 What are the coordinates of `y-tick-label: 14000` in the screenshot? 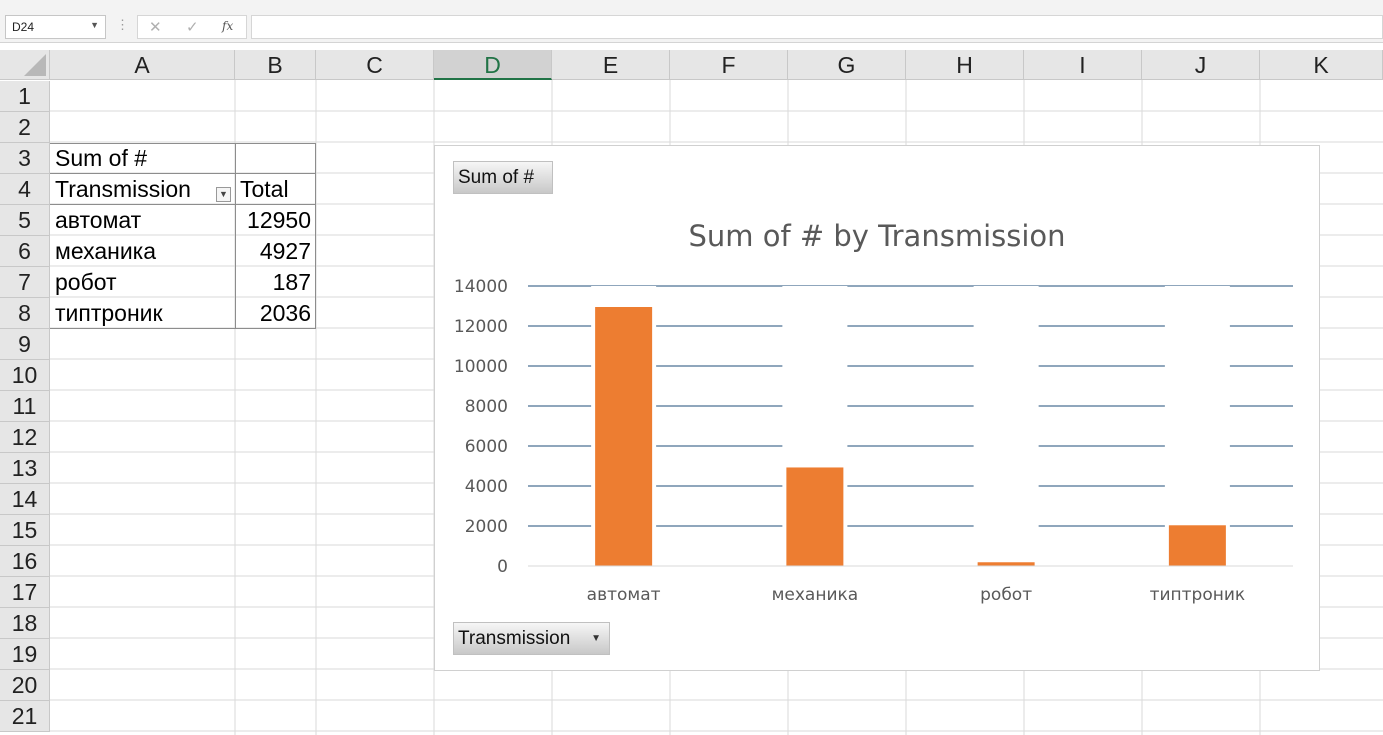 It's located at (481, 287).